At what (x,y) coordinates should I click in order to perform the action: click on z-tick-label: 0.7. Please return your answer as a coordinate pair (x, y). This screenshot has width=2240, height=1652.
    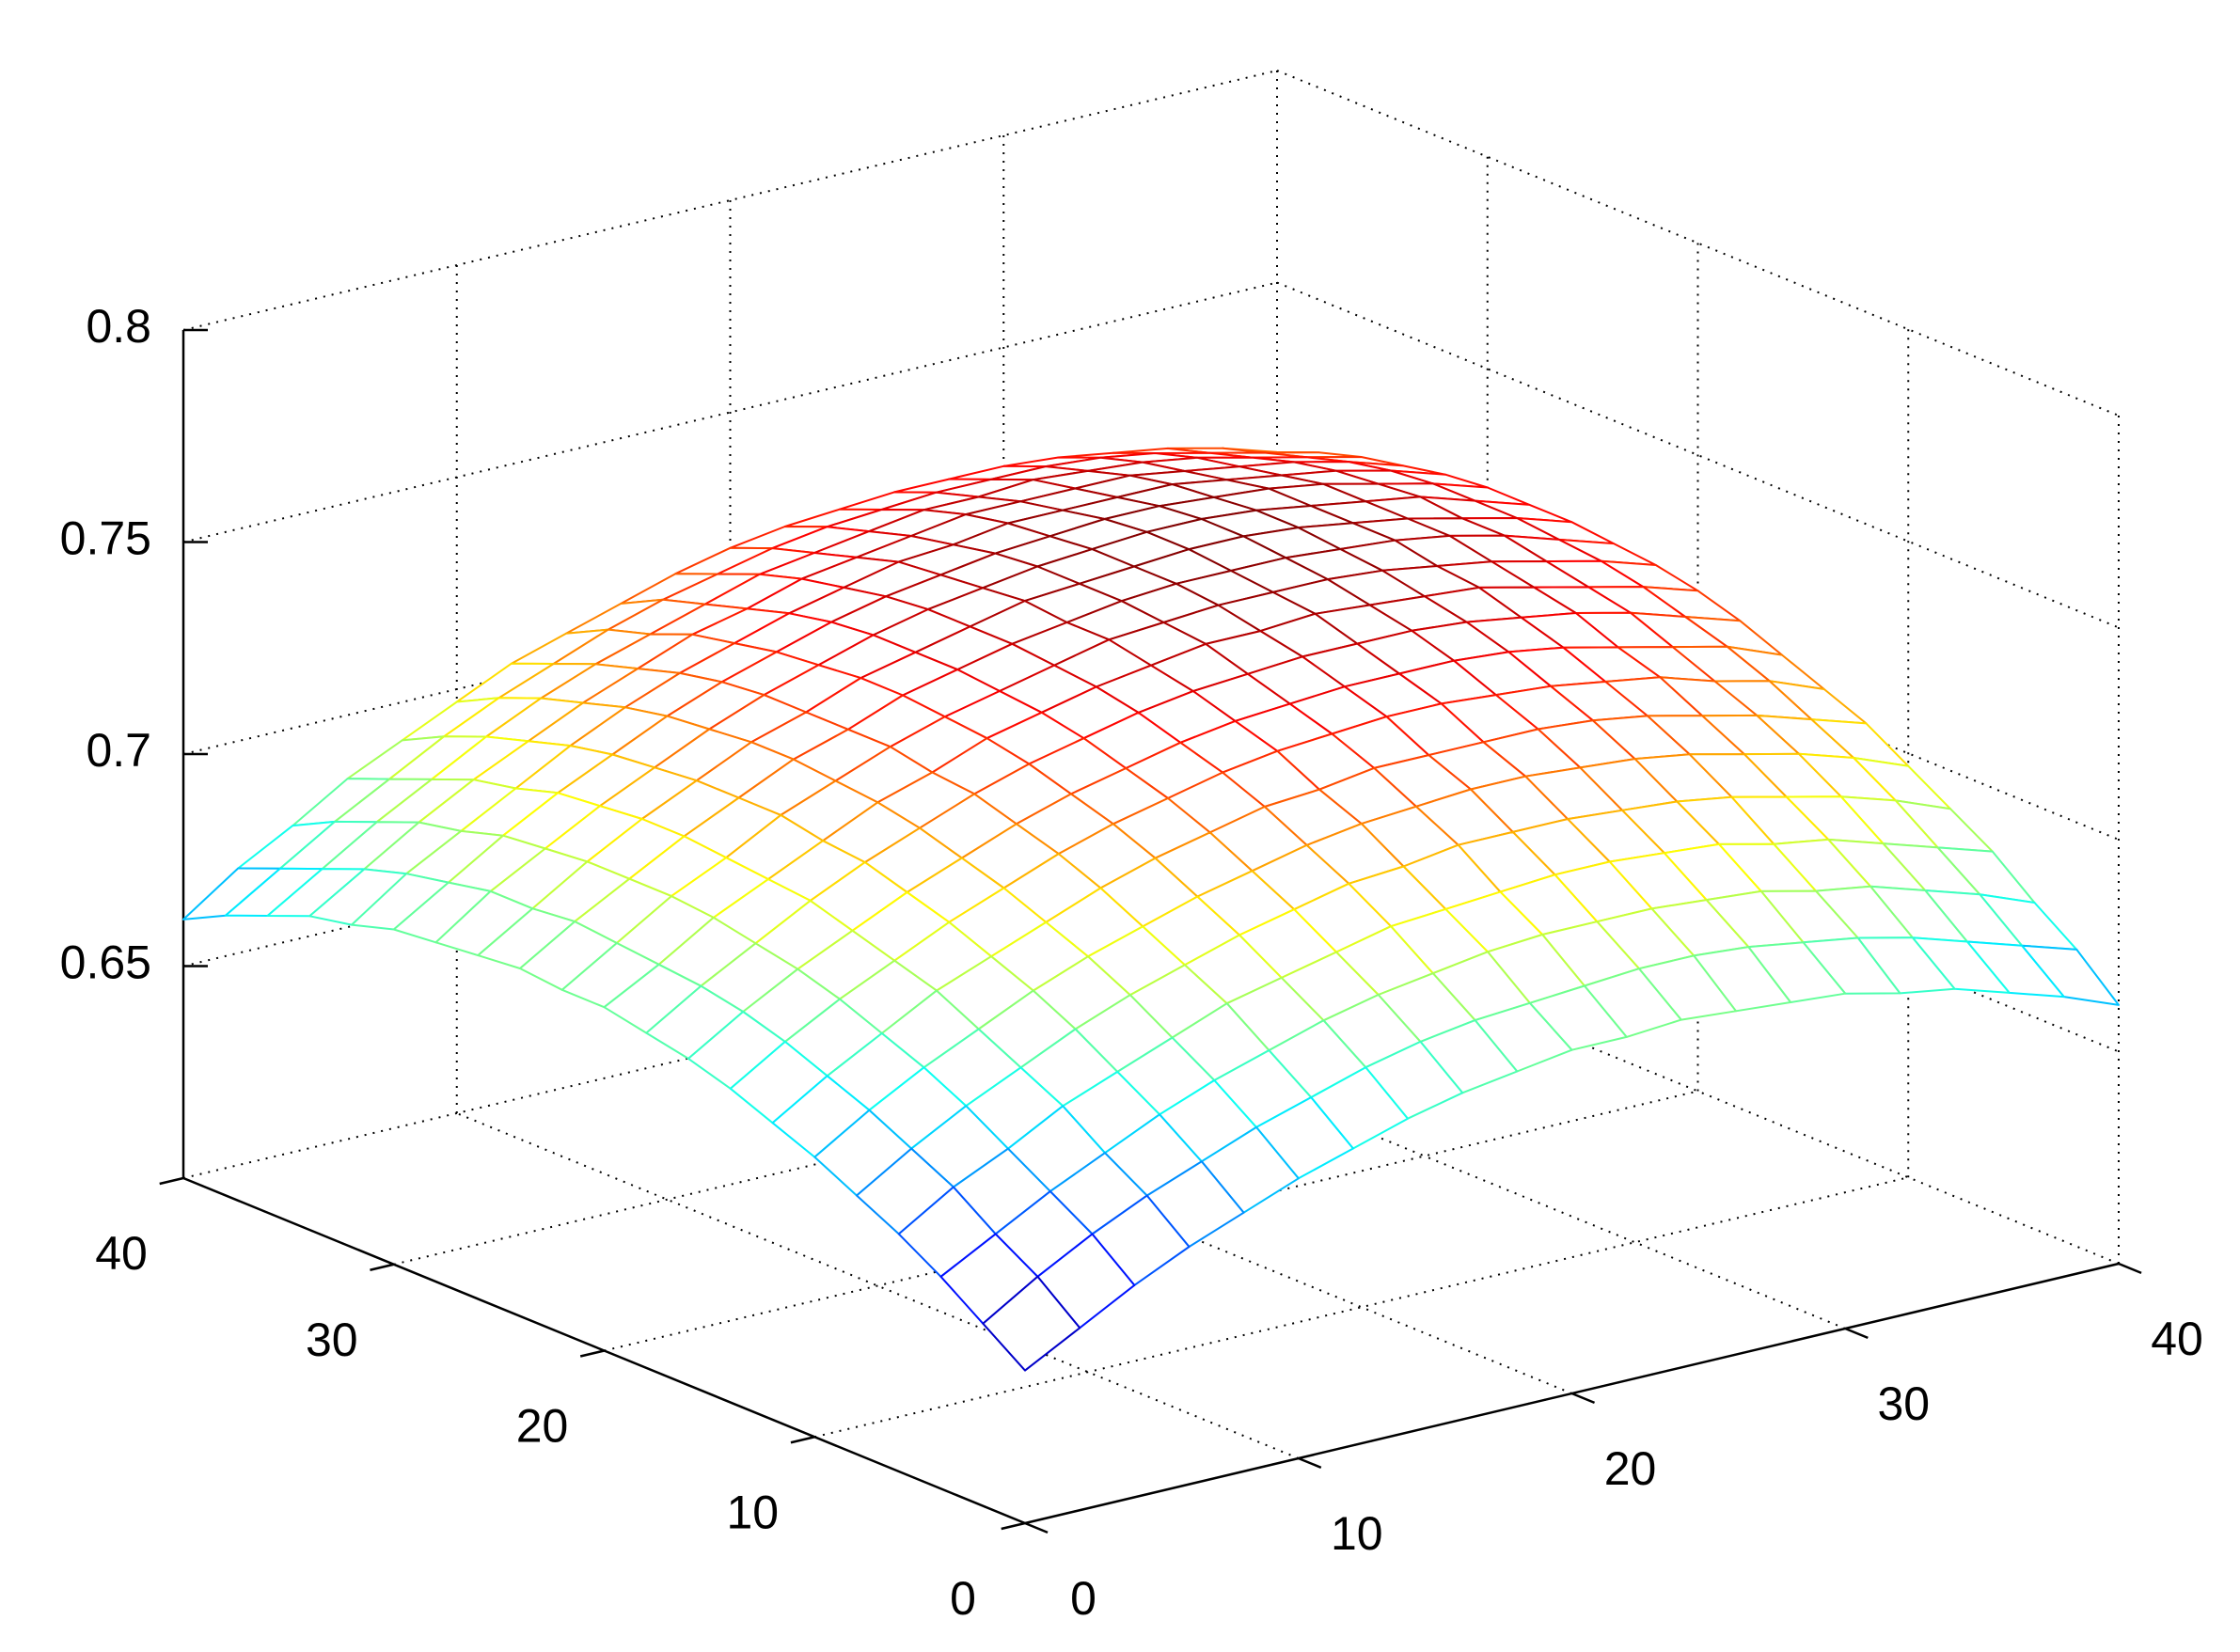
    Looking at the image, I should click on (118, 751).